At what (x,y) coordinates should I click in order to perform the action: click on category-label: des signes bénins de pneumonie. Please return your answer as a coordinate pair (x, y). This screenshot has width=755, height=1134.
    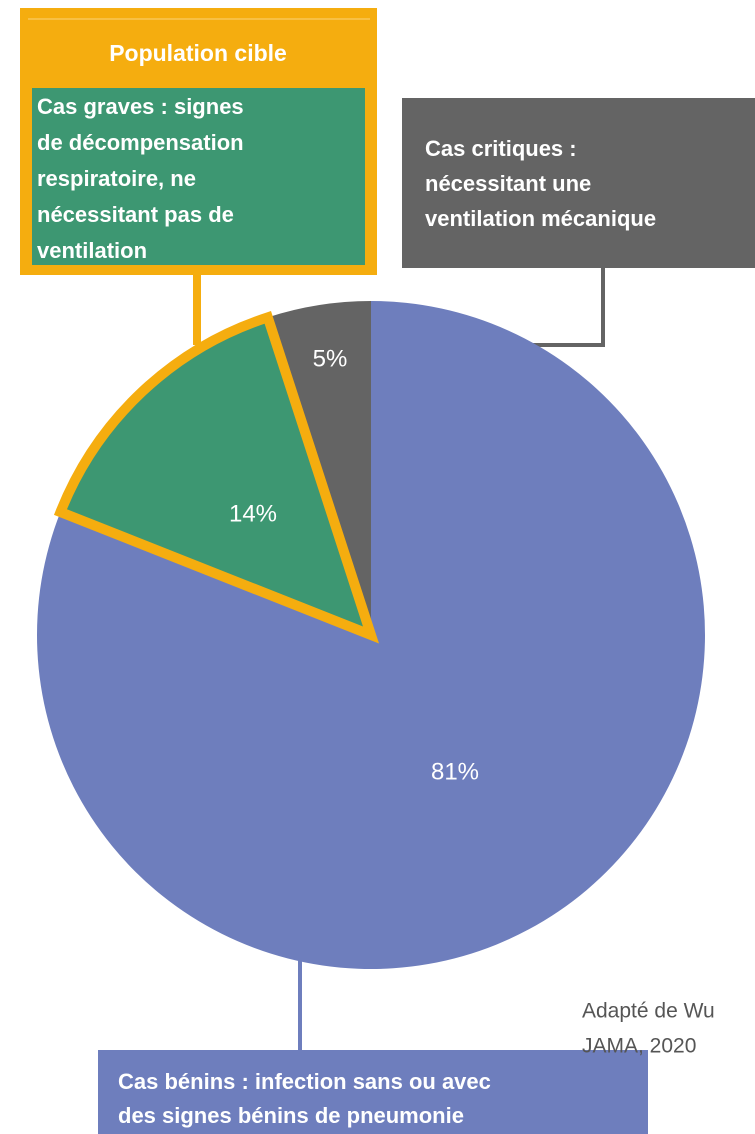
    Looking at the image, I should click on (291, 1115).